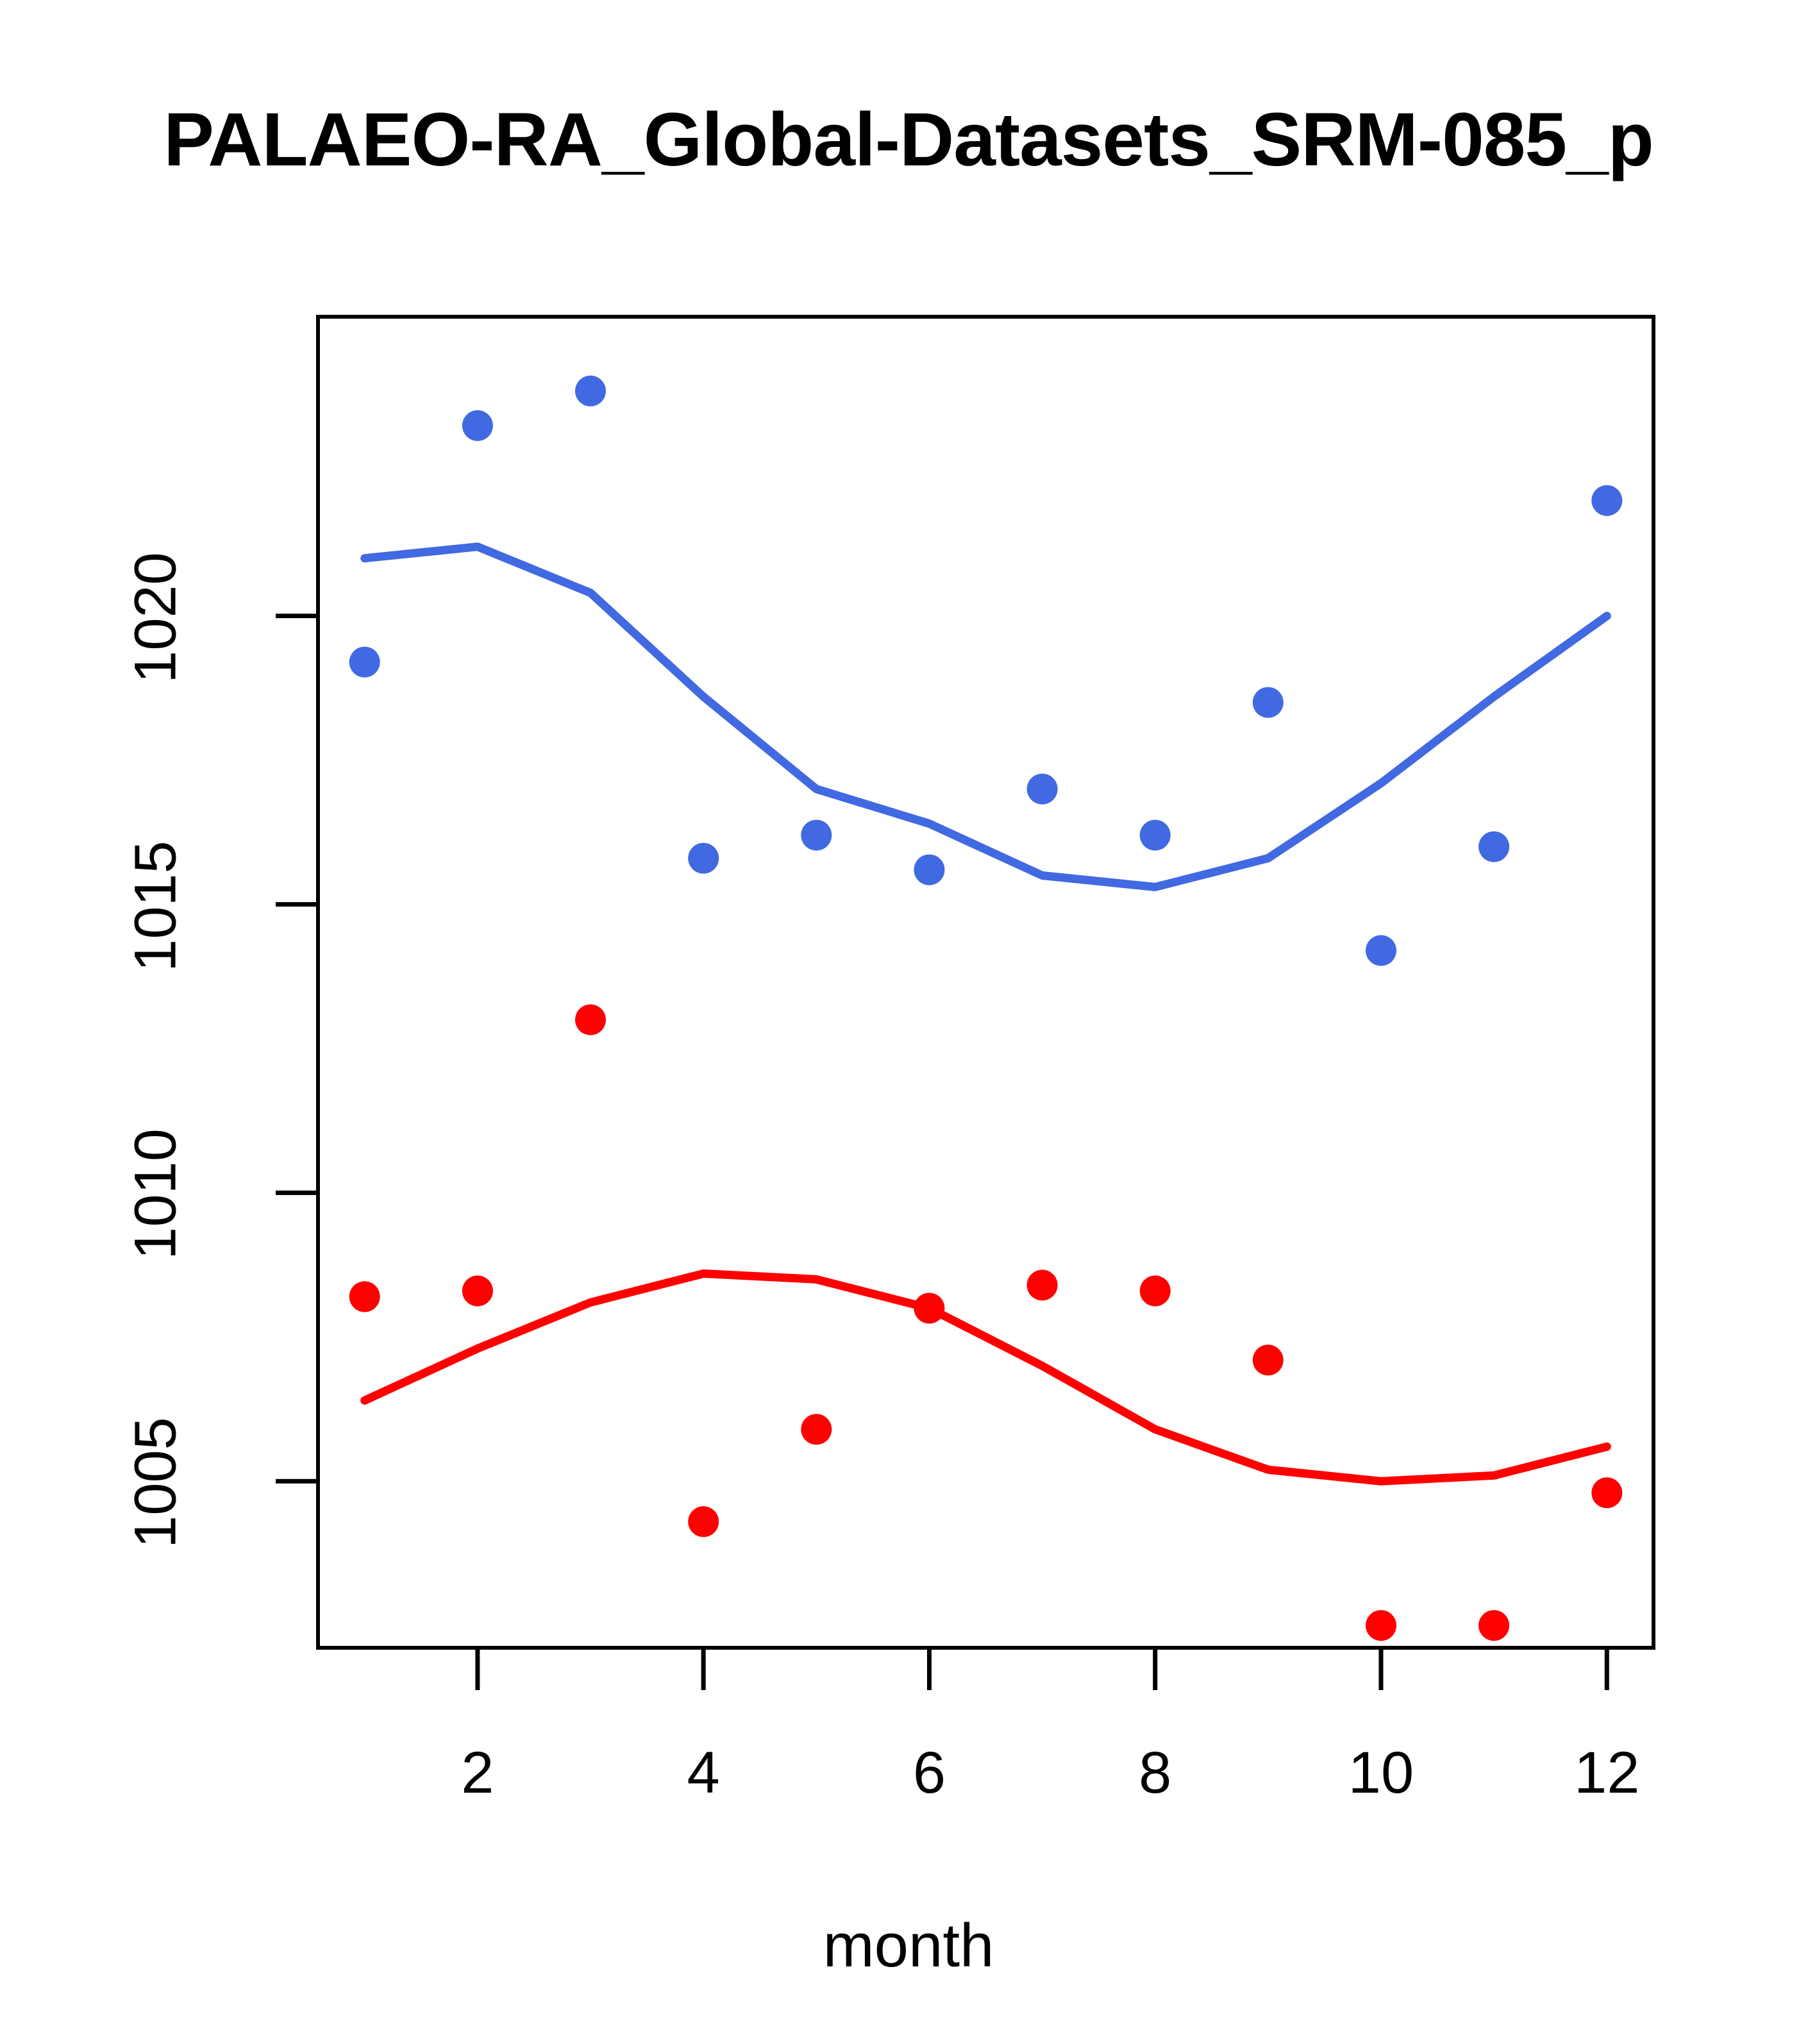 Image resolution: width=1817 pixels, height=2044 pixels. I want to click on y-axis-tick-label: 1005, so click(155, 1483).